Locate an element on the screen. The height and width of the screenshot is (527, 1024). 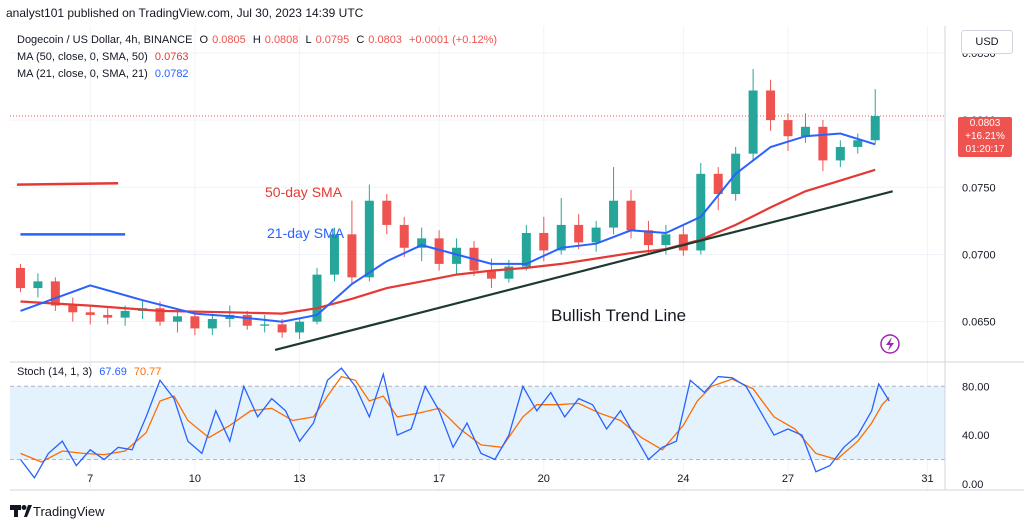
ma21-value: 0.0782 is located at coordinates (171, 74).